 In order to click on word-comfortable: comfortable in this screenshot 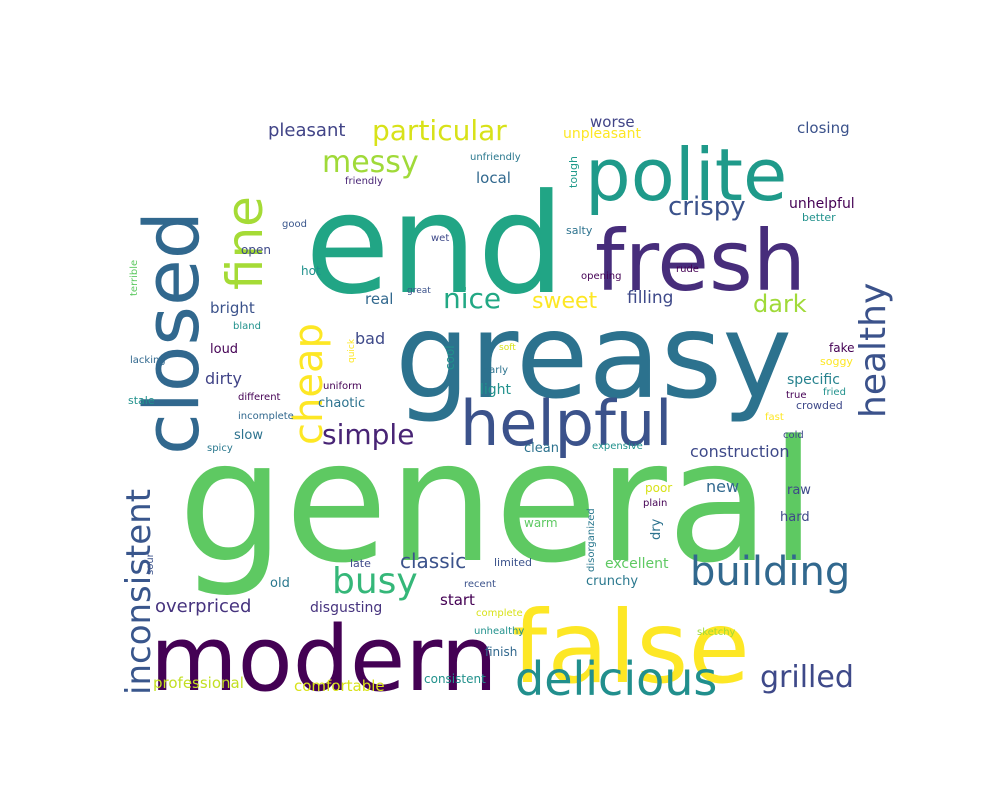, I will do `click(339, 686)`.